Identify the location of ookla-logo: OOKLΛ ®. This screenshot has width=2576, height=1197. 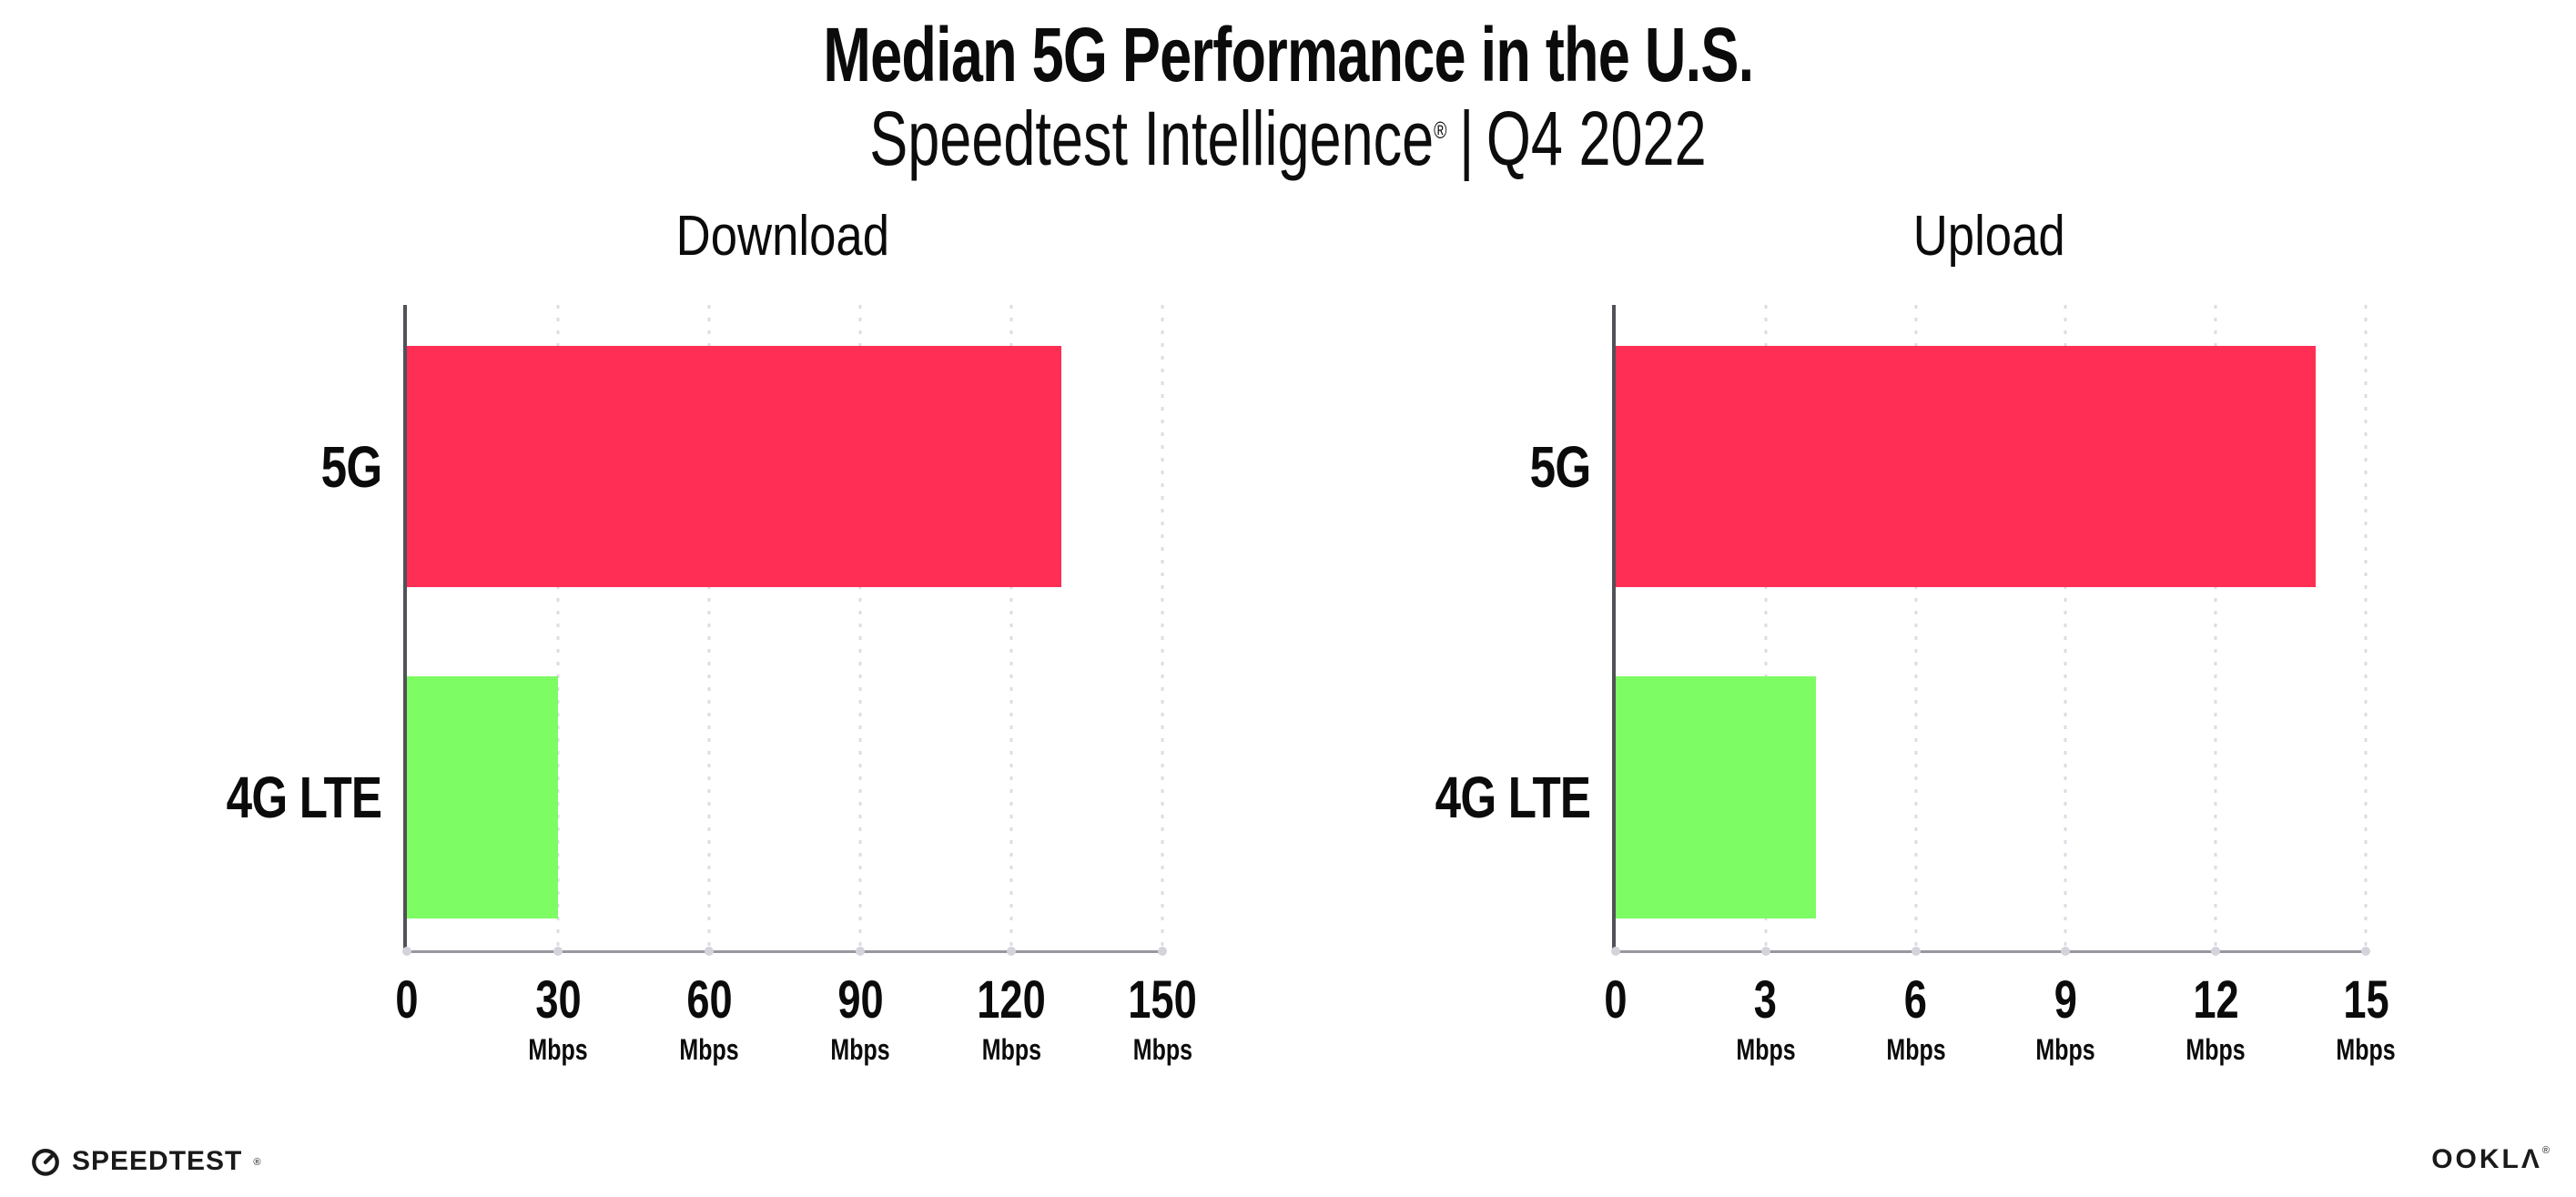
(2490, 1159).